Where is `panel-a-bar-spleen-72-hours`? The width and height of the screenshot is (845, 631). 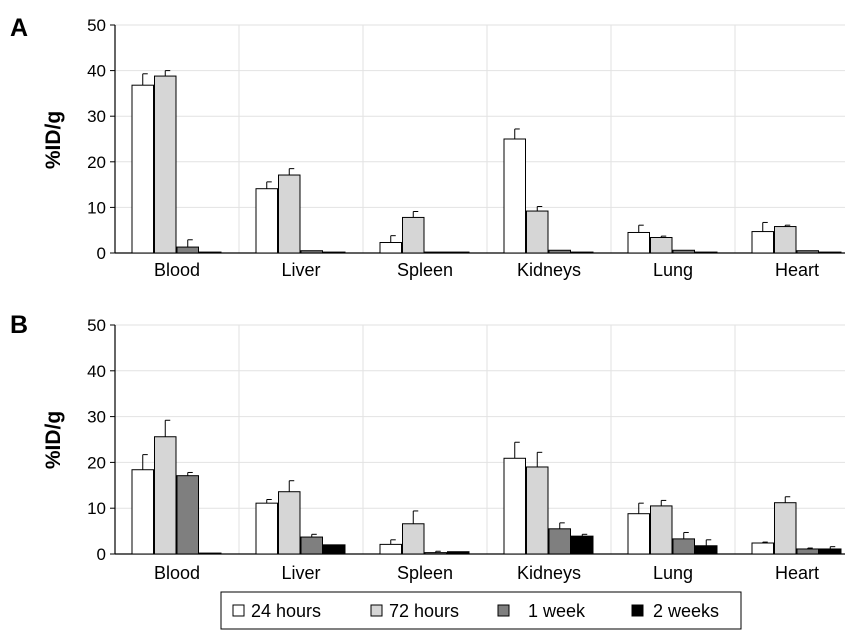 panel-a-bar-spleen-72-hours is located at coordinates (413, 235).